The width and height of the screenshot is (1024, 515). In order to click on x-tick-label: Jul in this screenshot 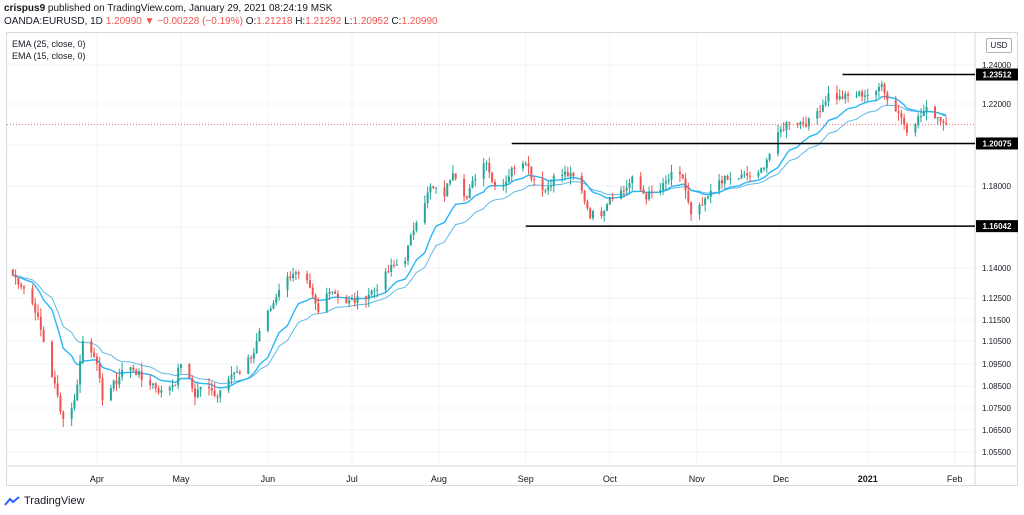, I will do `click(352, 479)`.